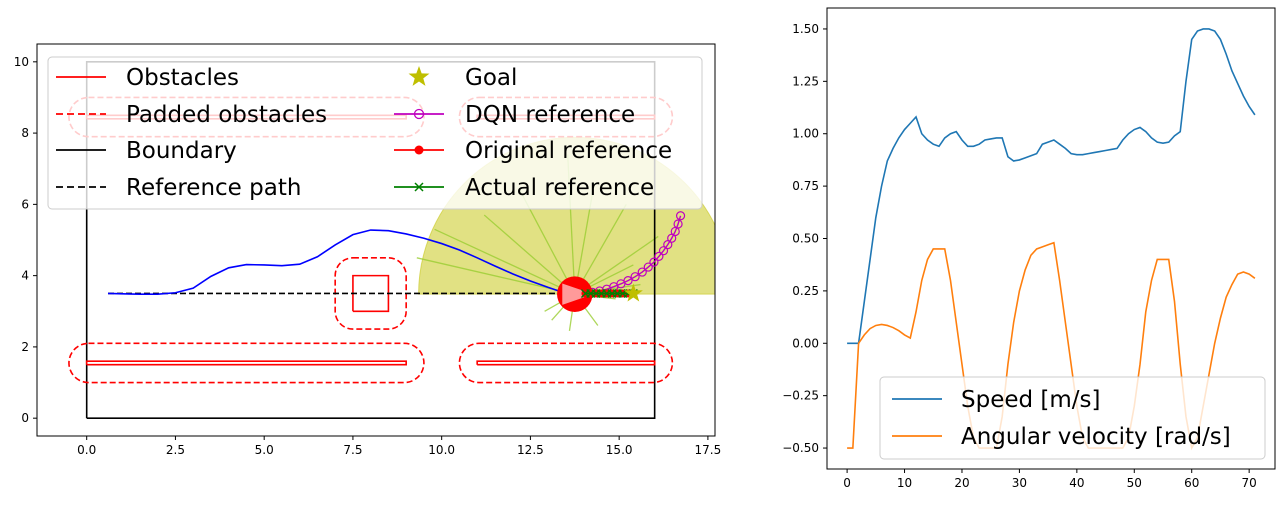  Describe the element at coordinates (805, 81) in the screenshot. I see `y-tick-label: 1.25` at that location.